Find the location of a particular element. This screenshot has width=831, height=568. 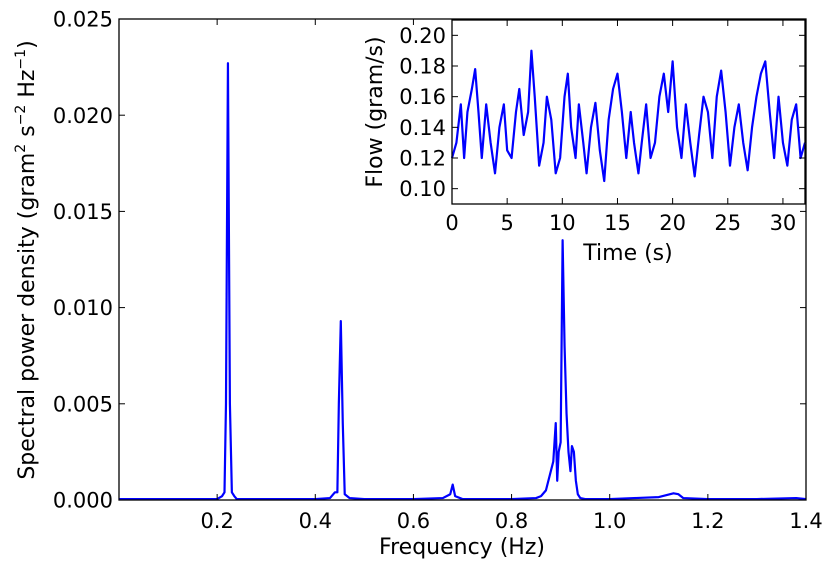

y-tick-label: 0.10 is located at coordinates (422, 189).